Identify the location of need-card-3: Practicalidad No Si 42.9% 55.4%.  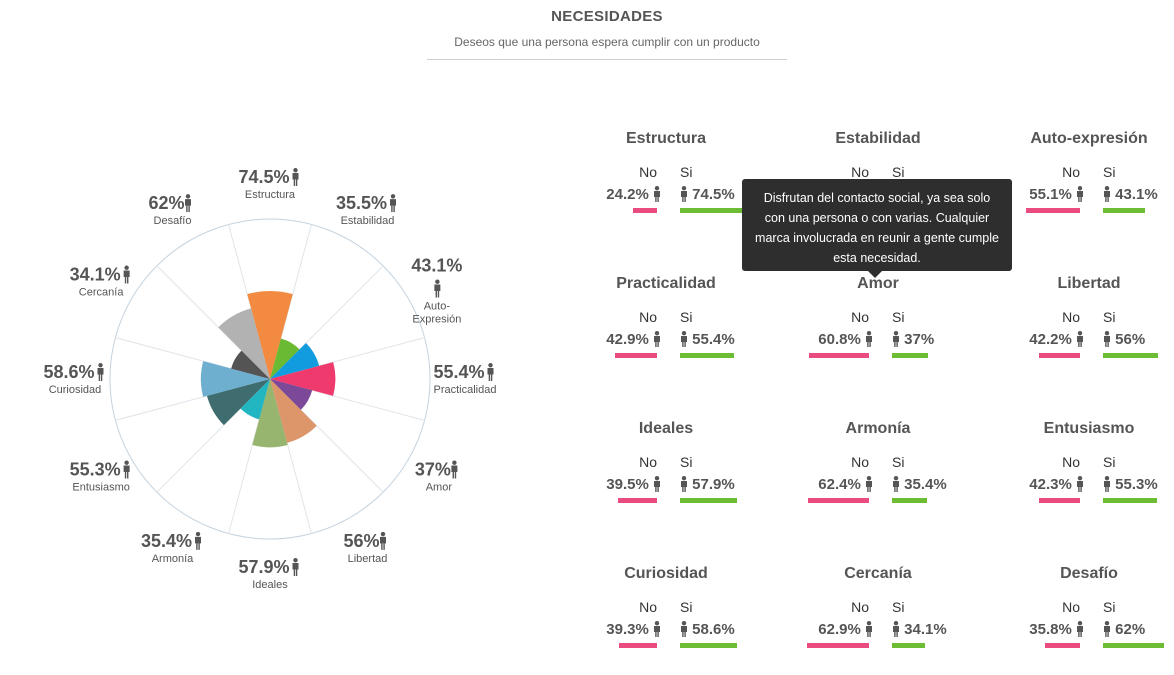
(666, 330).